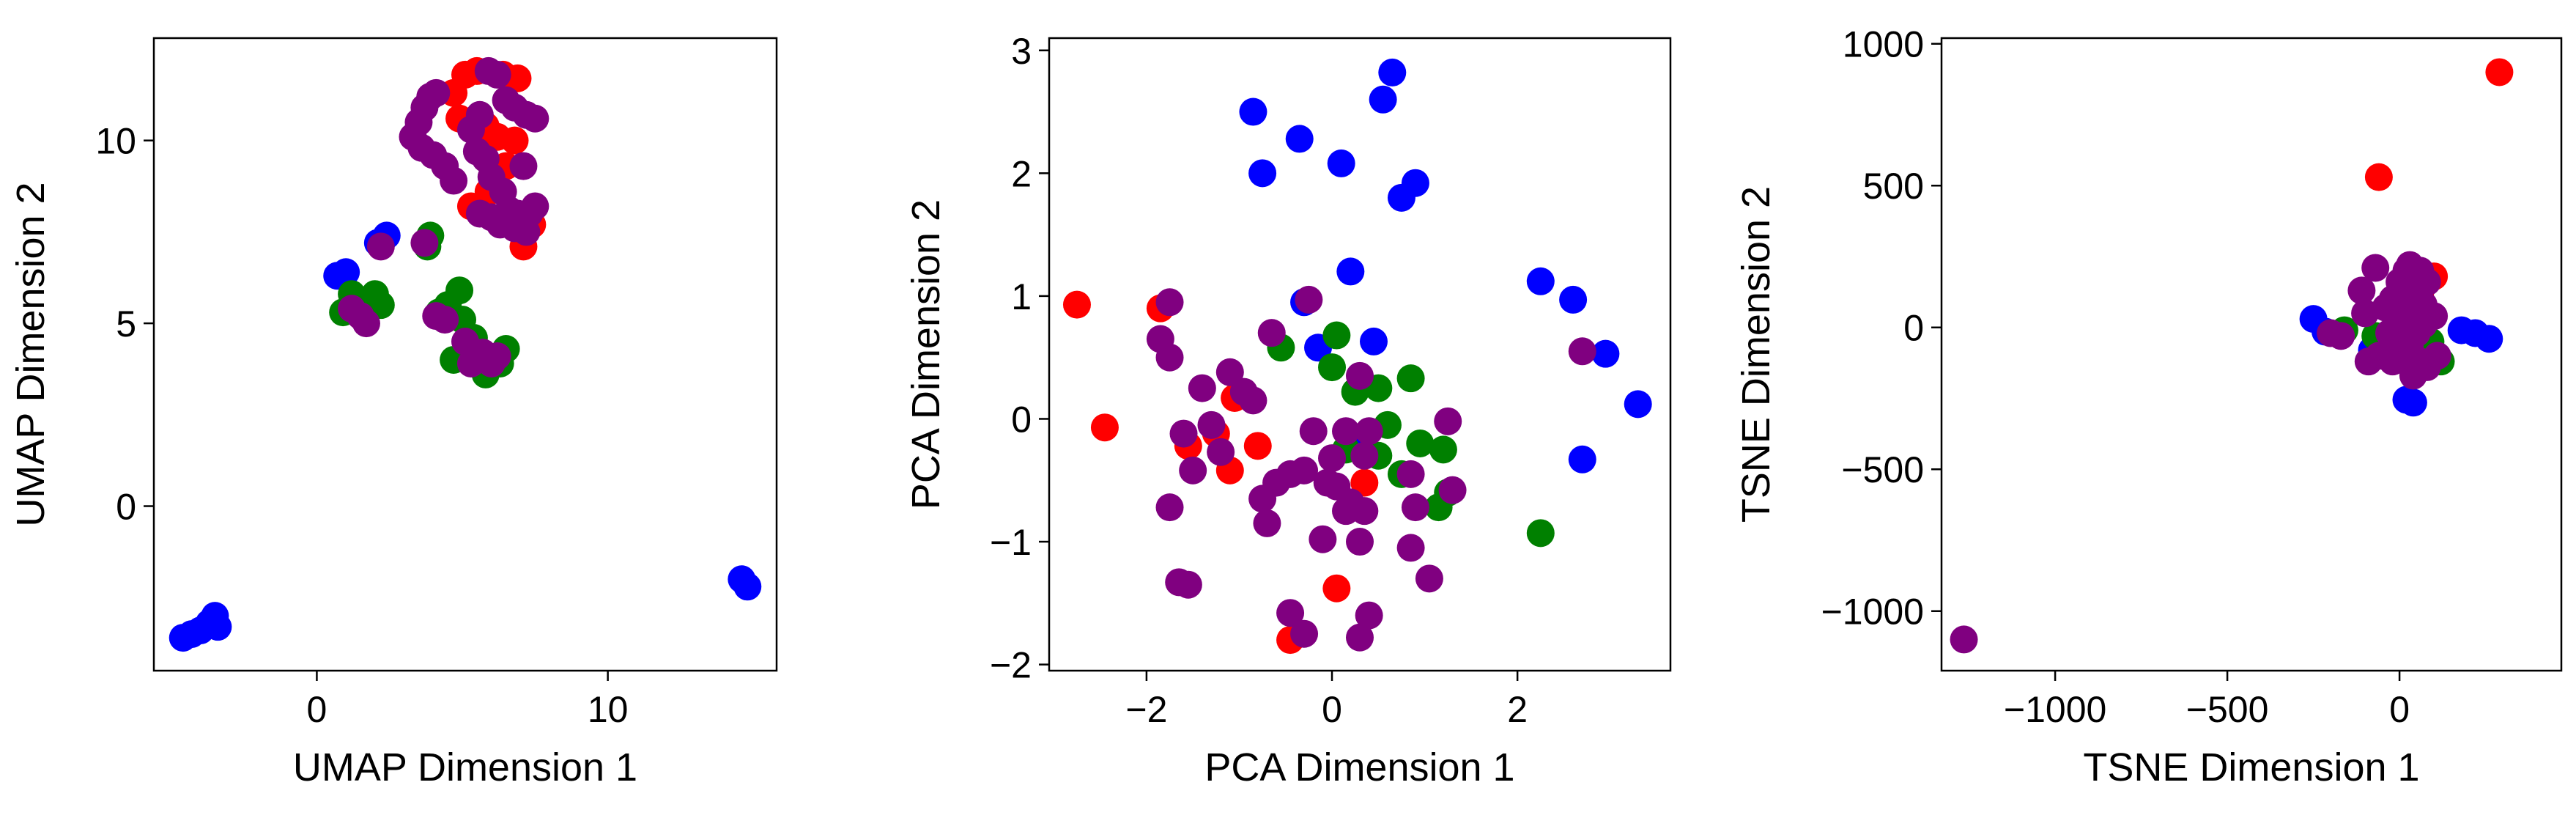 The height and width of the screenshot is (818, 2576). I want to click on pca-y-tick-label: 2, so click(1021, 173).